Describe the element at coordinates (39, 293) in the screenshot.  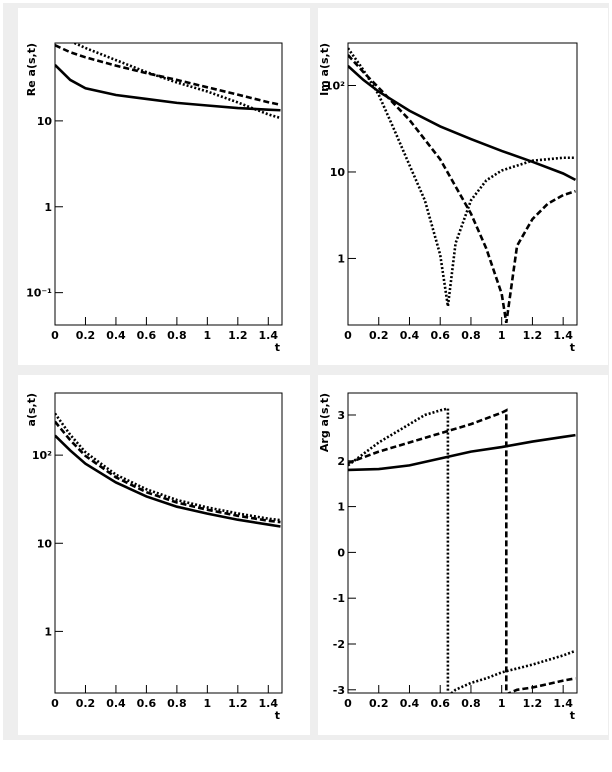
I see `y-tick-label: 10⁻¹` at that location.